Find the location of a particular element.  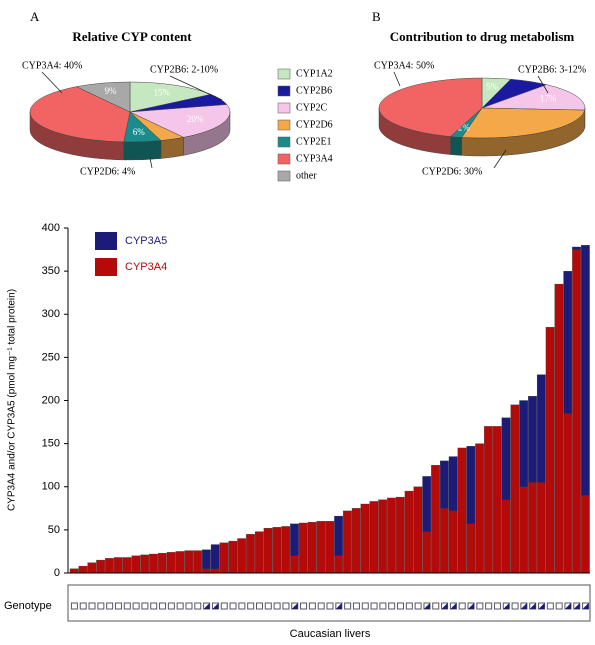

annotation: CYP2D6: 4% is located at coordinates (107, 171).